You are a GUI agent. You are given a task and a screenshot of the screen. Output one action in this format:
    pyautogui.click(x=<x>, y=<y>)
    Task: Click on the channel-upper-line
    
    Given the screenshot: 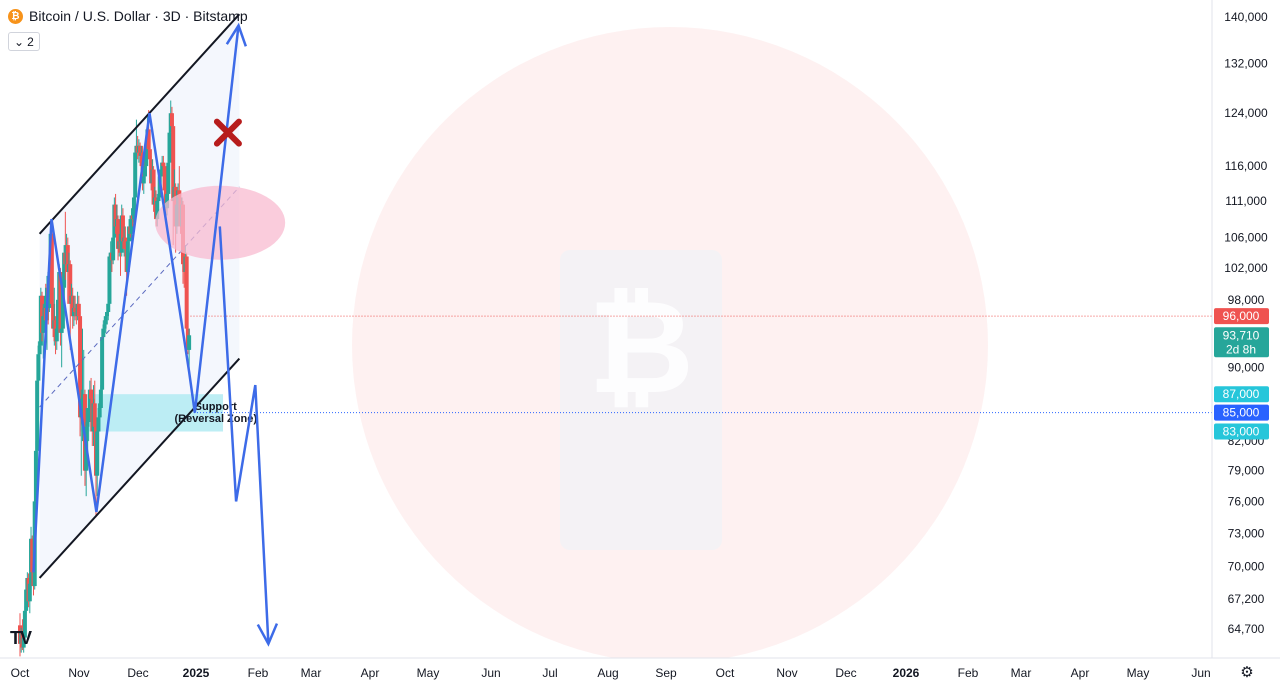 What is the action you would take?
    pyautogui.click(x=139, y=124)
    